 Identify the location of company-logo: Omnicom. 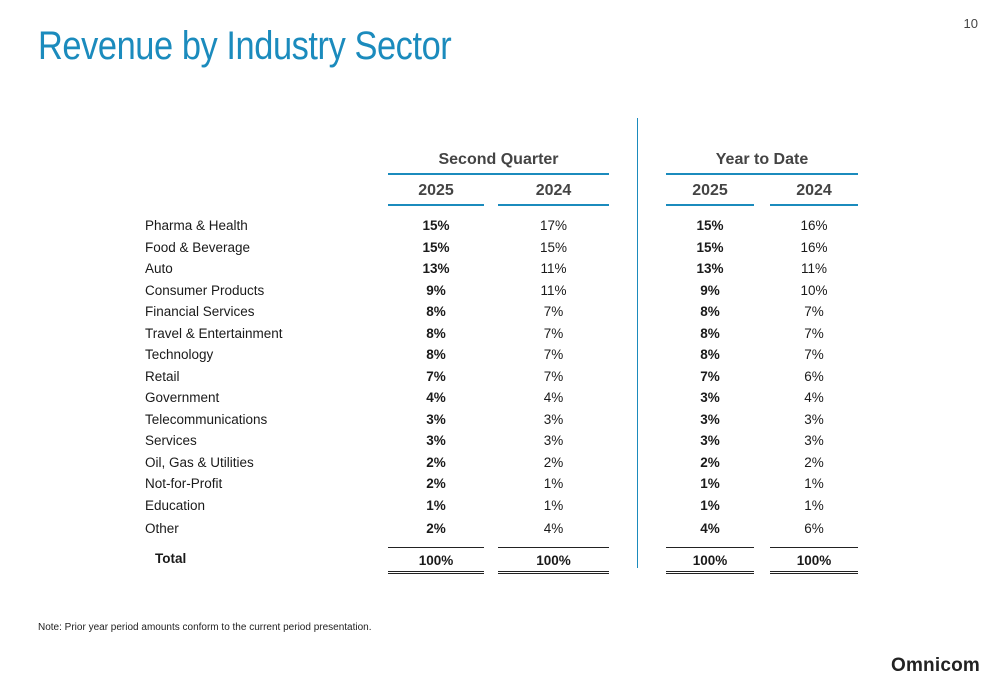
(935, 665).